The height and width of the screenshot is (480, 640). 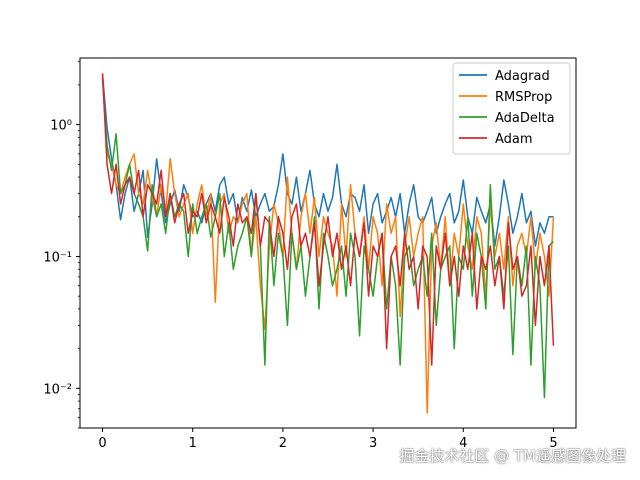 What do you see at coordinates (525, 118) in the screenshot?
I see `legend-label-adadelta: AdaDelta` at bounding box center [525, 118].